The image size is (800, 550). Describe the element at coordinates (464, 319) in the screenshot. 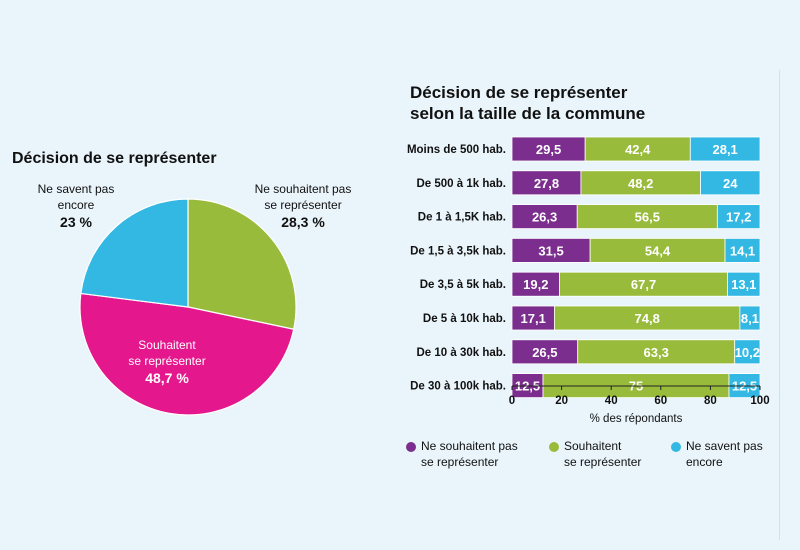

I see `category-label: De 5 à 10k hab.` at that location.